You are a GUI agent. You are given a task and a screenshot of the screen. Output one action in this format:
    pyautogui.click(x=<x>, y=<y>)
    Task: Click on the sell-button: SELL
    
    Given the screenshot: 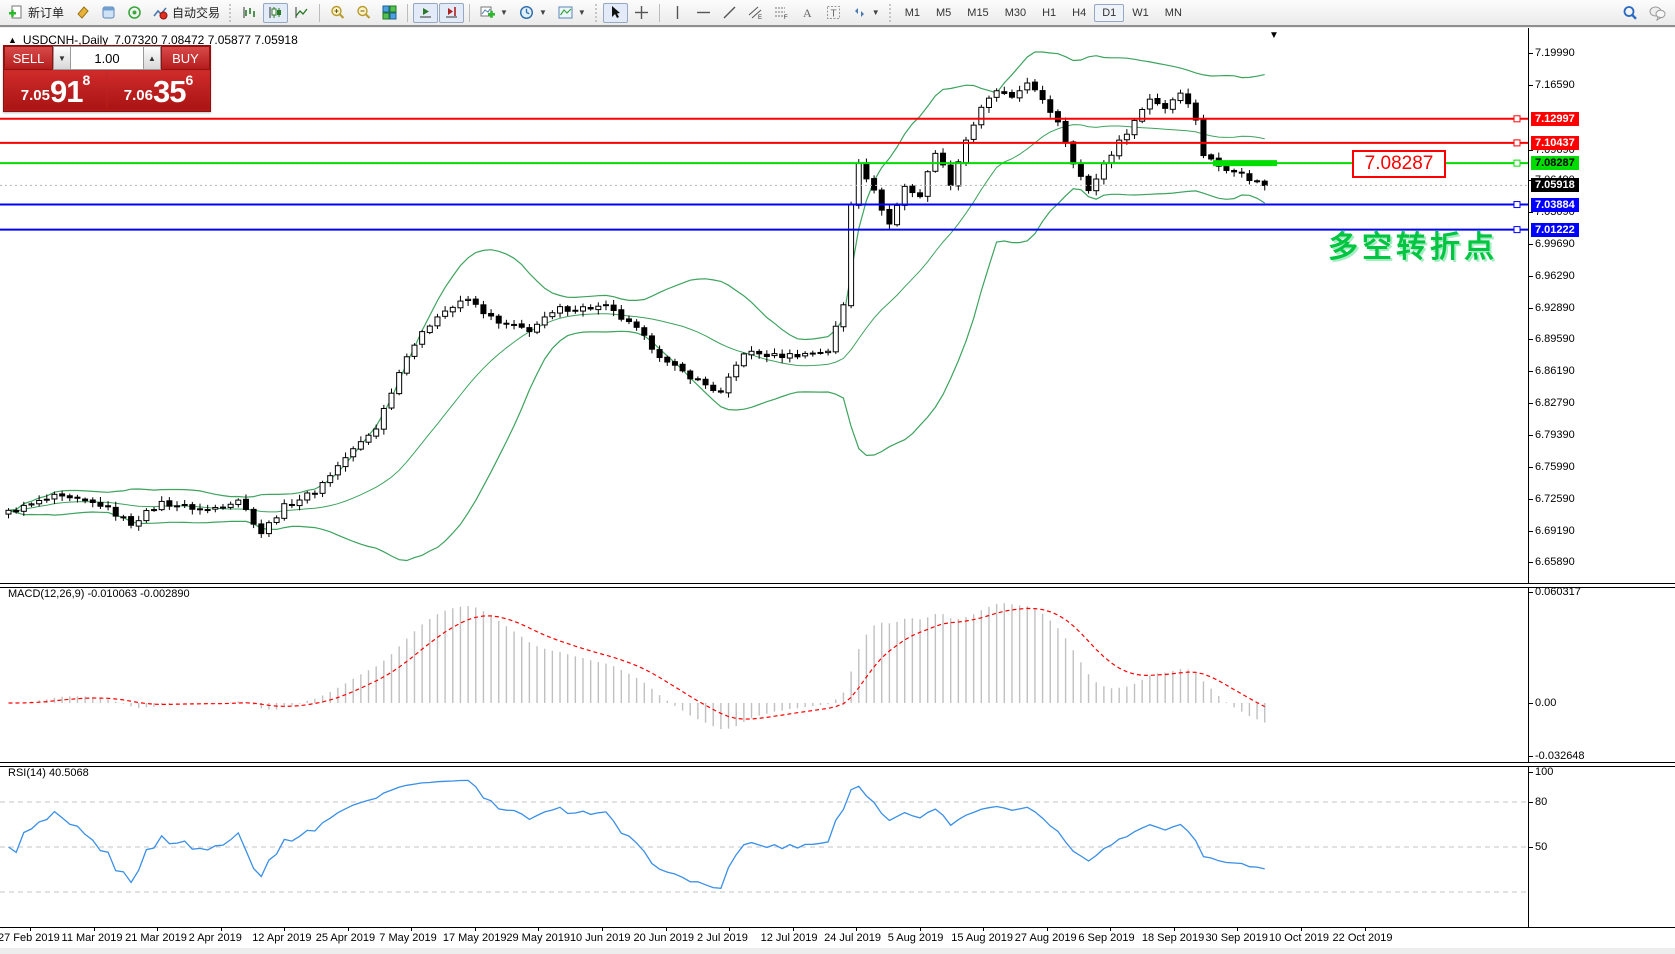 What is the action you would take?
    pyautogui.click(x=28, y=58)
    